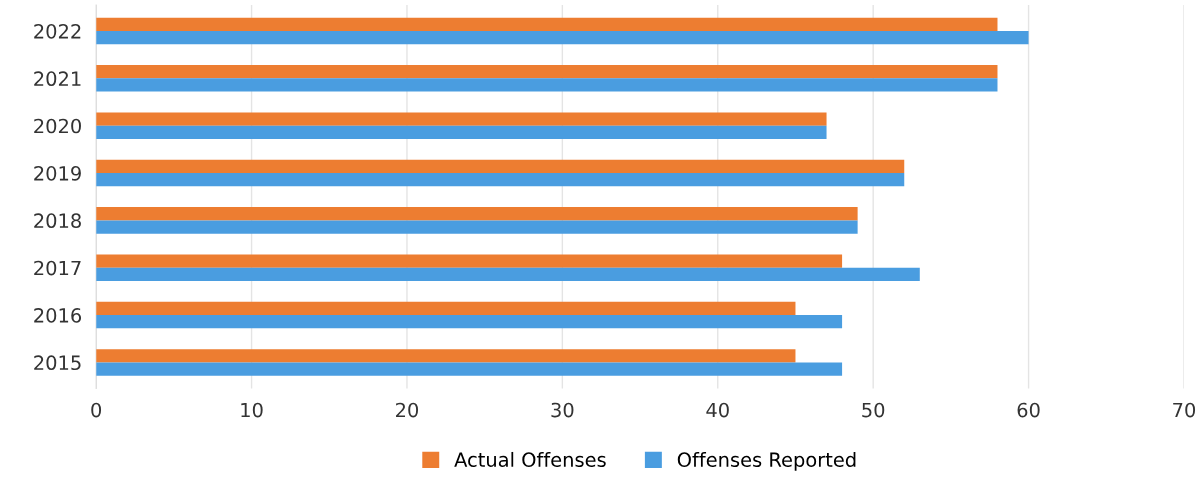 The width and height of the screenshot is (1202, 498). I want to click on legend-label: Actual Offenses, so click(530, 459).